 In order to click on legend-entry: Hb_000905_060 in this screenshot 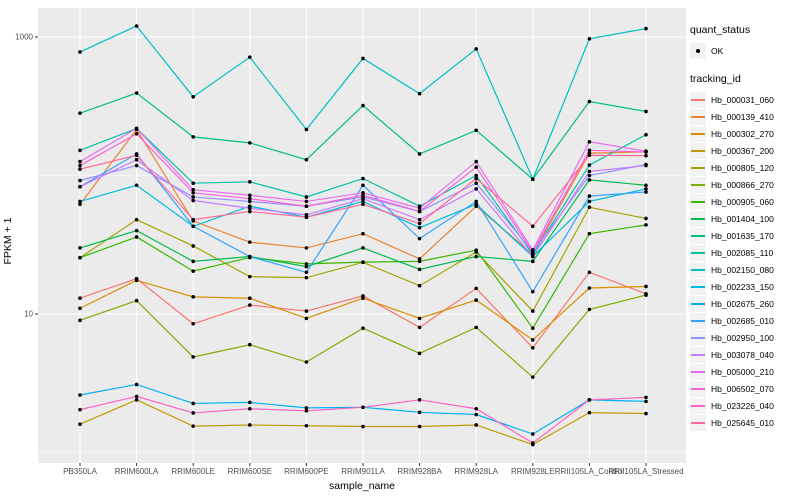, I will do `click(745, 201)`.